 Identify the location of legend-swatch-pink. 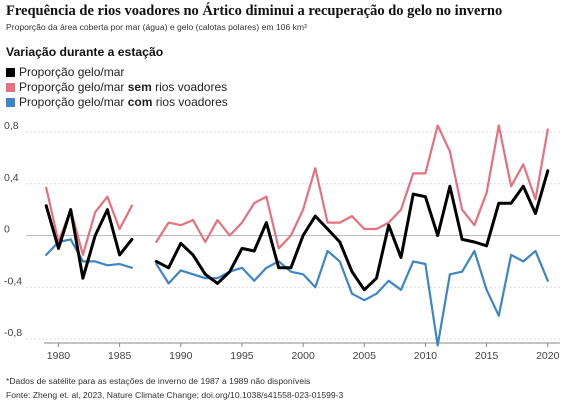
(10, 87).